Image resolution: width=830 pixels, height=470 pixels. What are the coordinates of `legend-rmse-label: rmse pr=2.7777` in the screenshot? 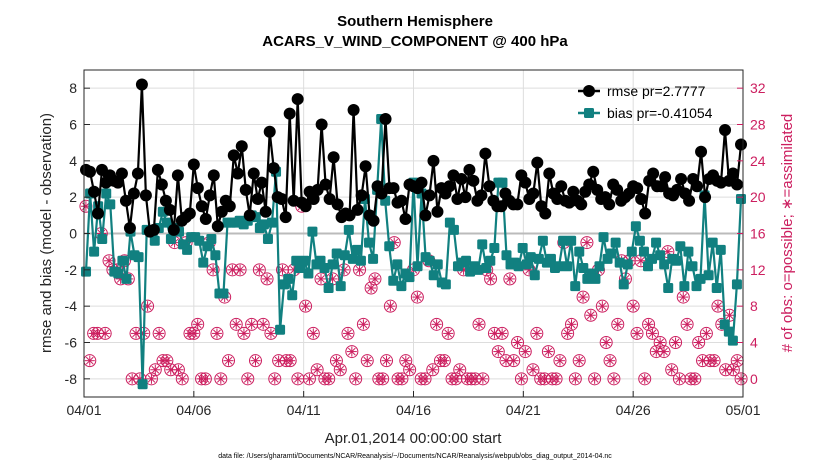 It's located at (656, 91).